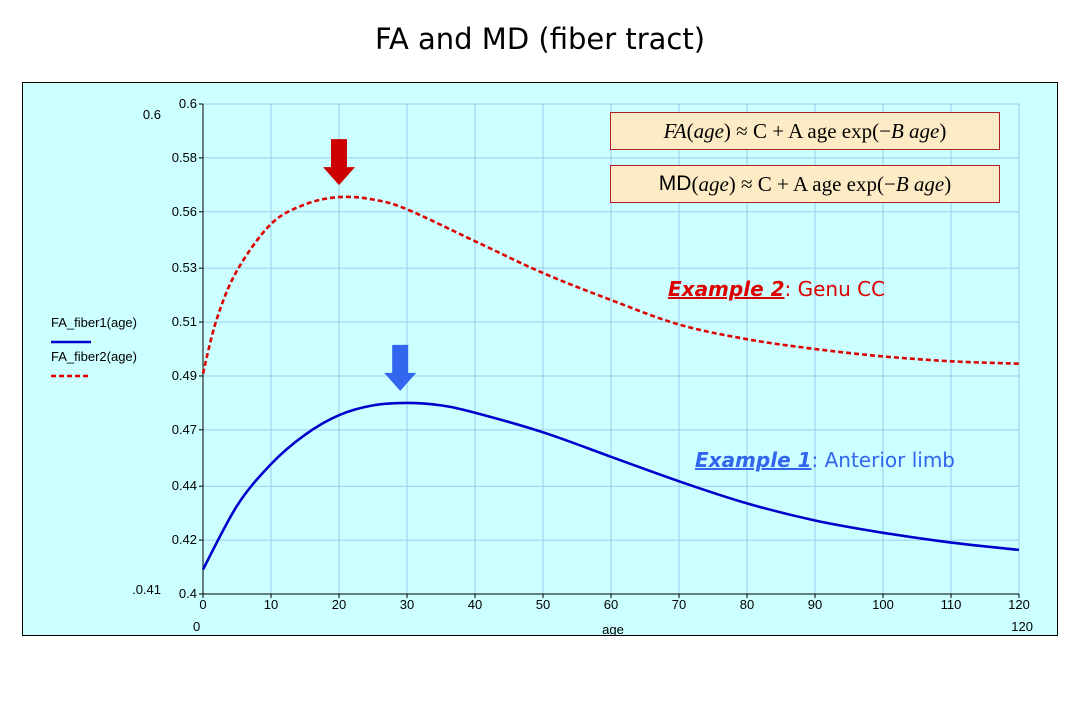 The width and height of the screenshot is (1080, 720). I want to click on y-tick-label: 0.49, so click(184, 375).